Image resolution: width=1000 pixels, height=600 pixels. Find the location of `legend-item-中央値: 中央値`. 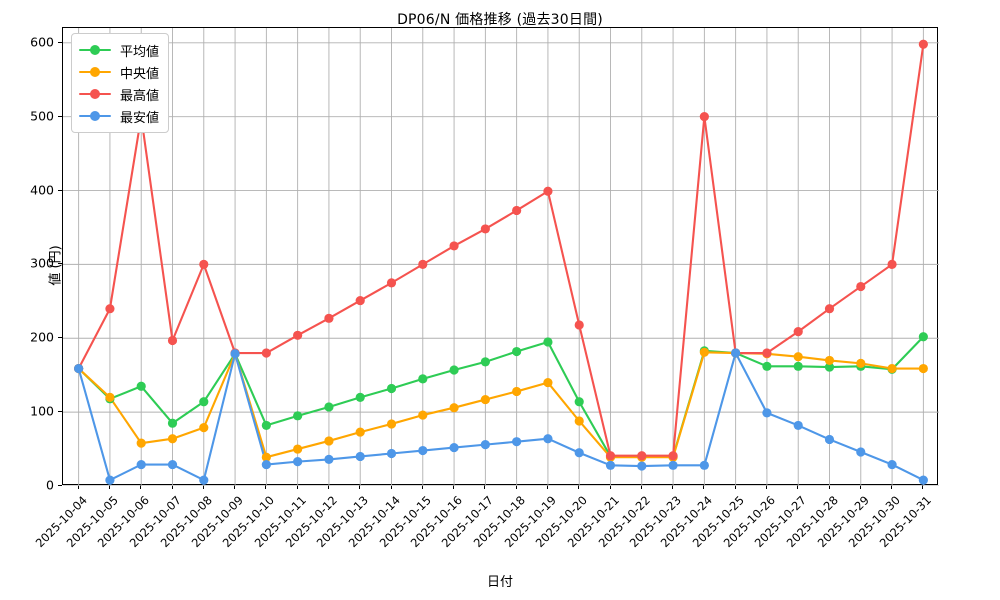

legend-item-中央値: 中央値 is located at coordinates (119, 72).